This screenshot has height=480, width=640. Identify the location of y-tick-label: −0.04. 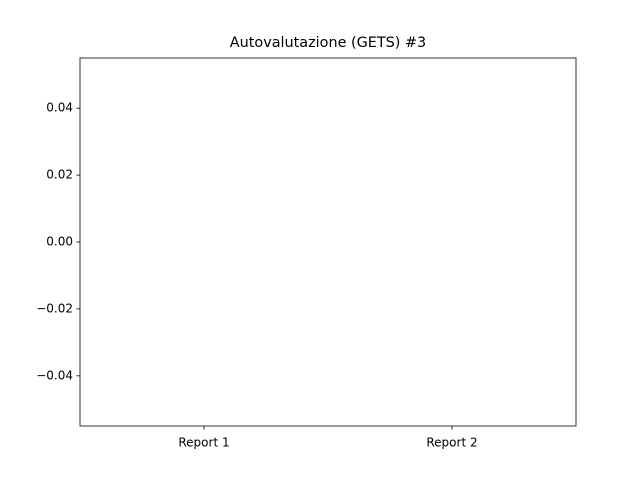
(54, 375).